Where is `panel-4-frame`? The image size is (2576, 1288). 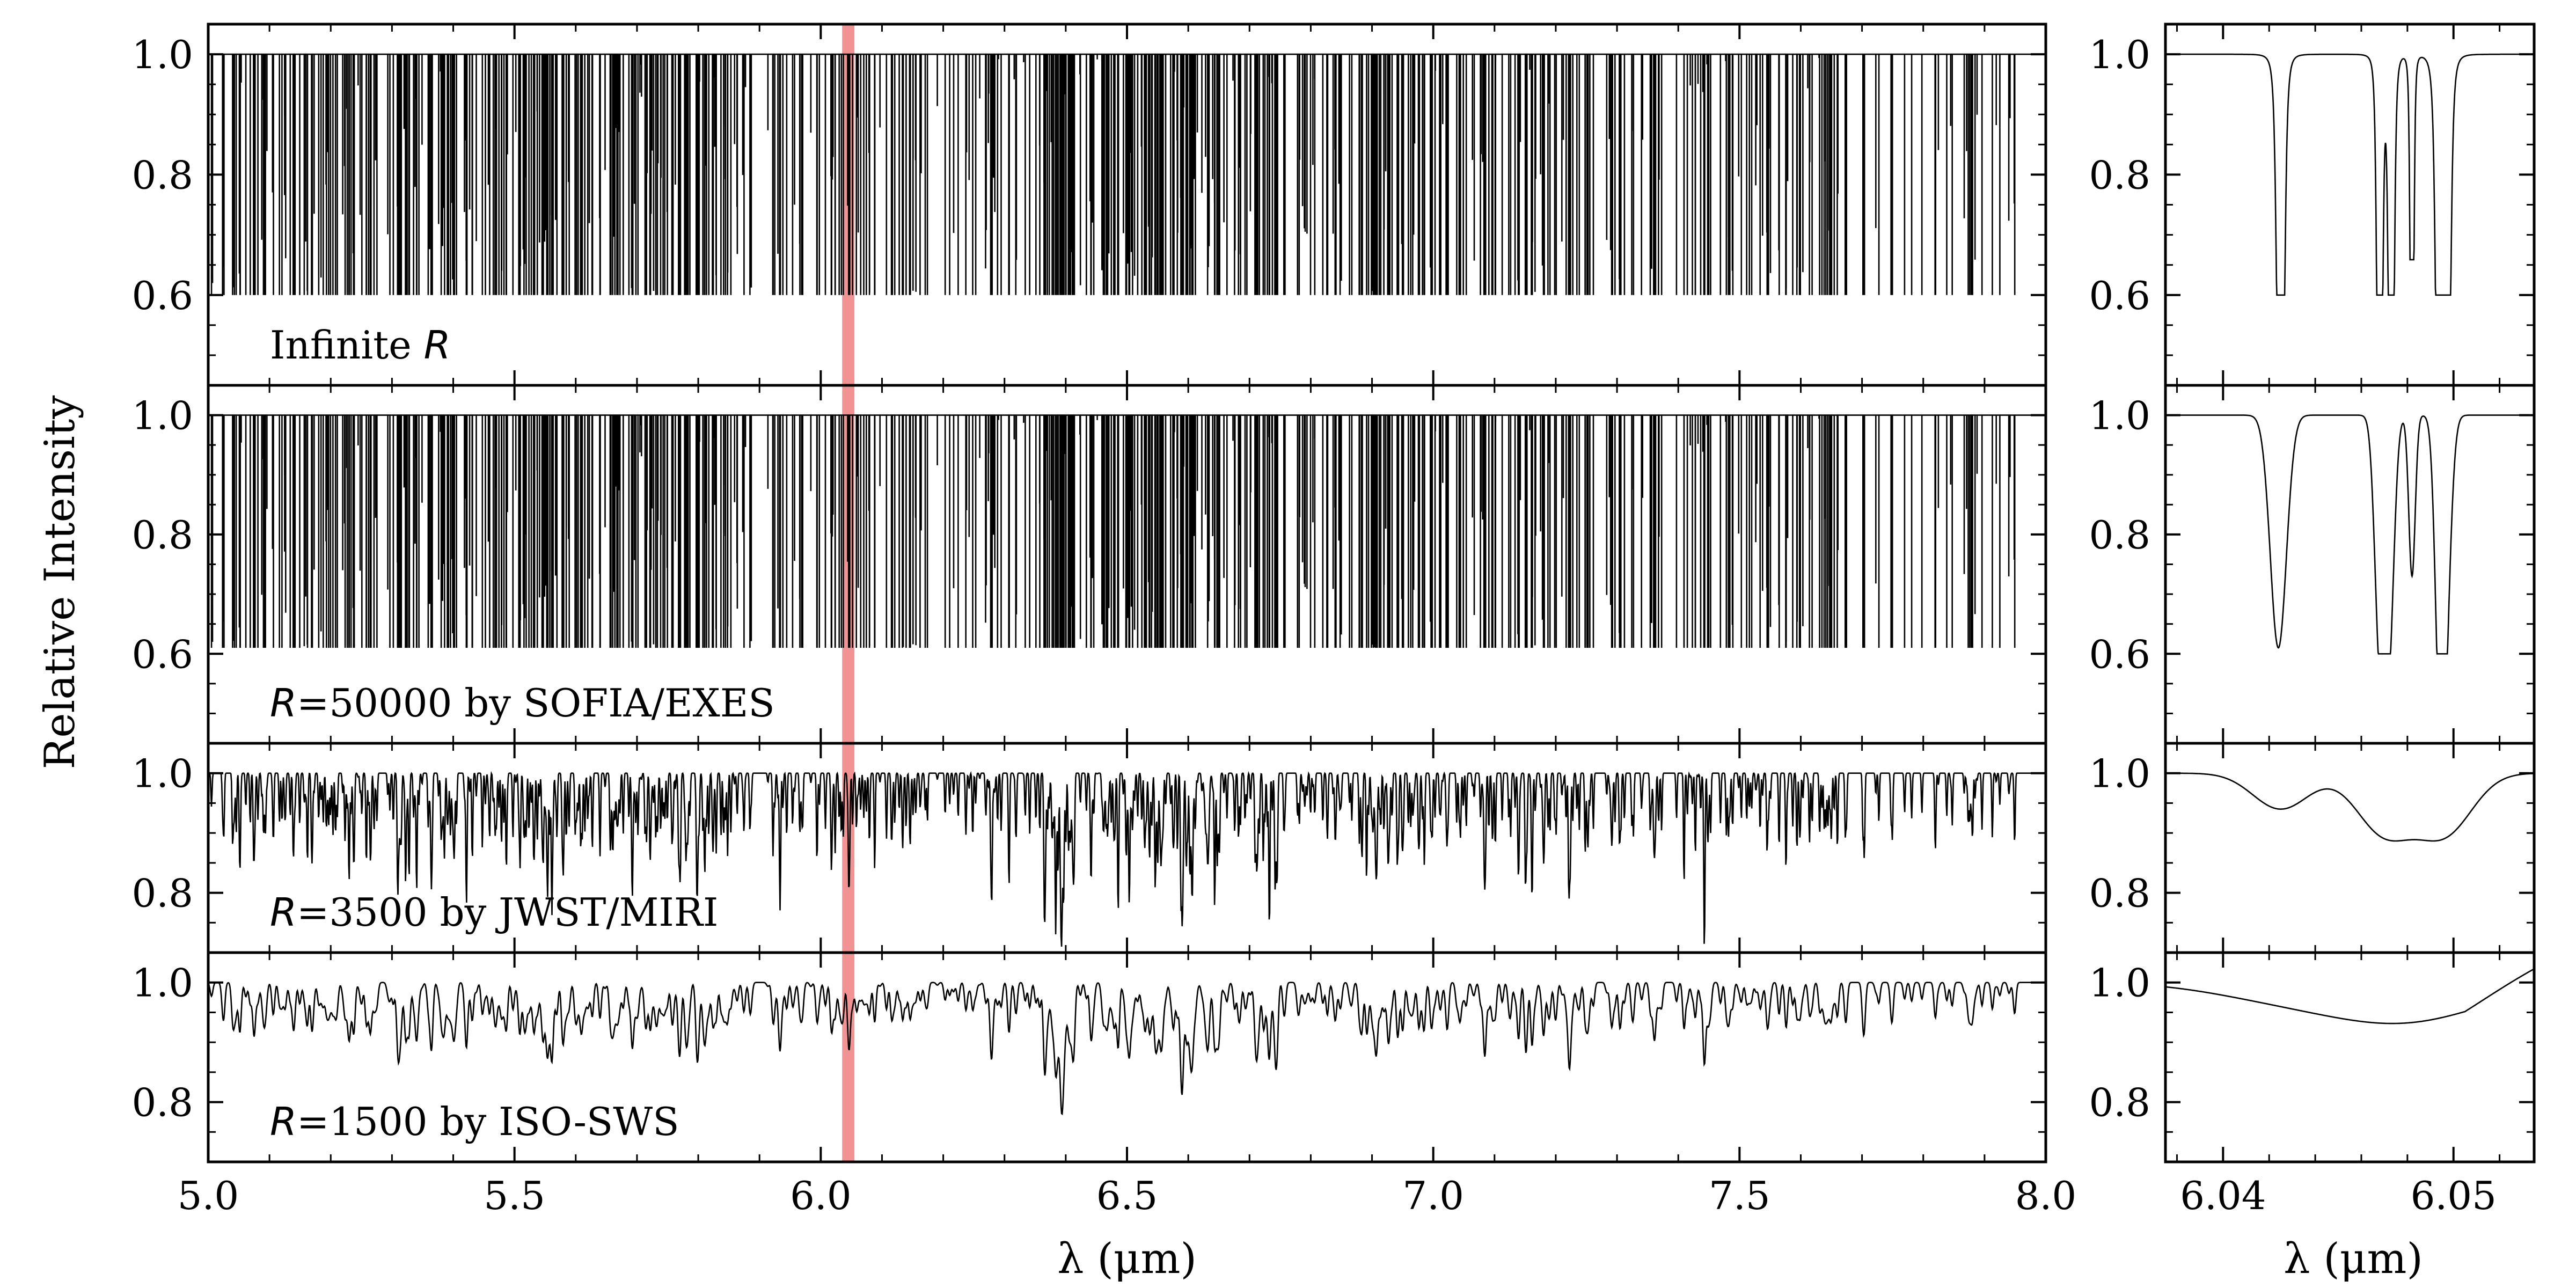
panel-4-frame is located at coordinates (1127, 1057).